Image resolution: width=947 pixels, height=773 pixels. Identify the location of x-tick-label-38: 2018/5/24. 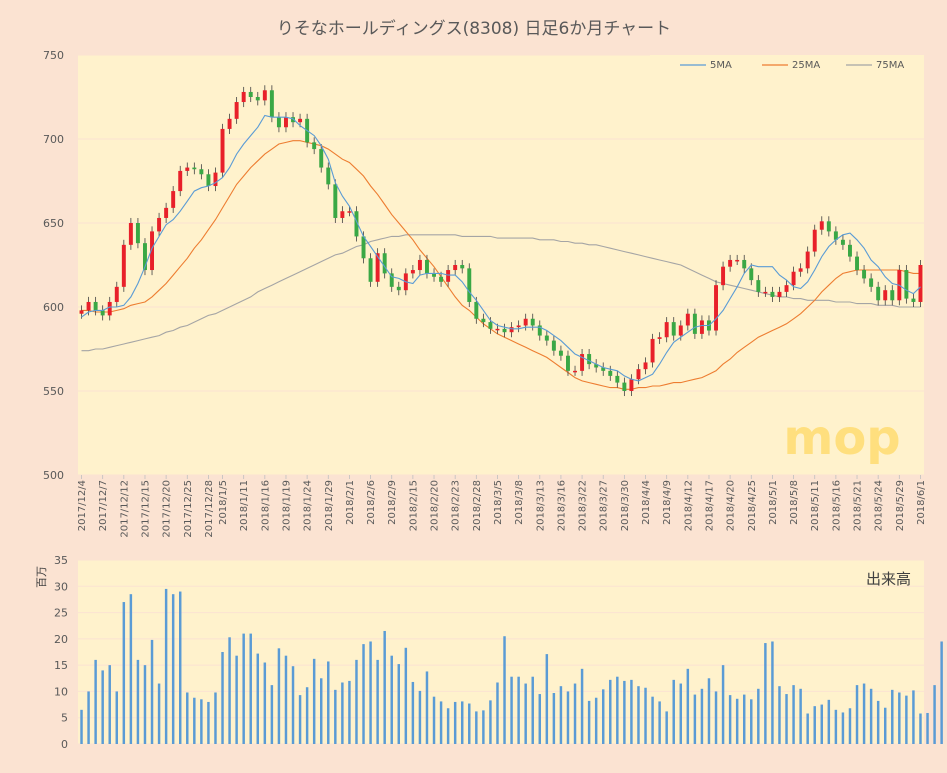
(879, 505).